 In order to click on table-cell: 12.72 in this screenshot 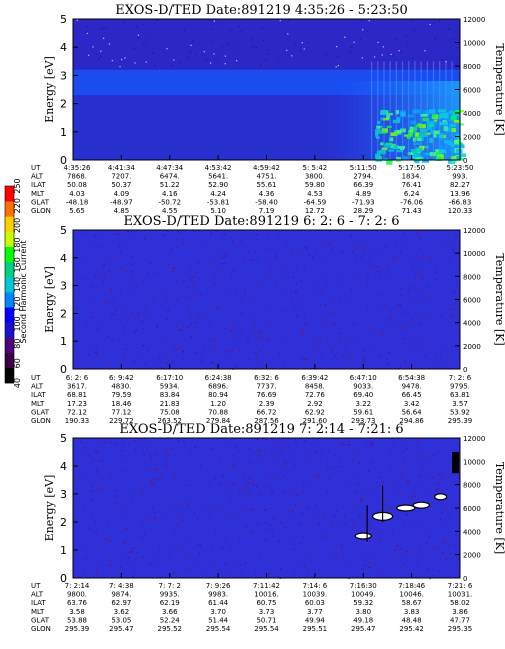, I will do `click(315, 211)`.